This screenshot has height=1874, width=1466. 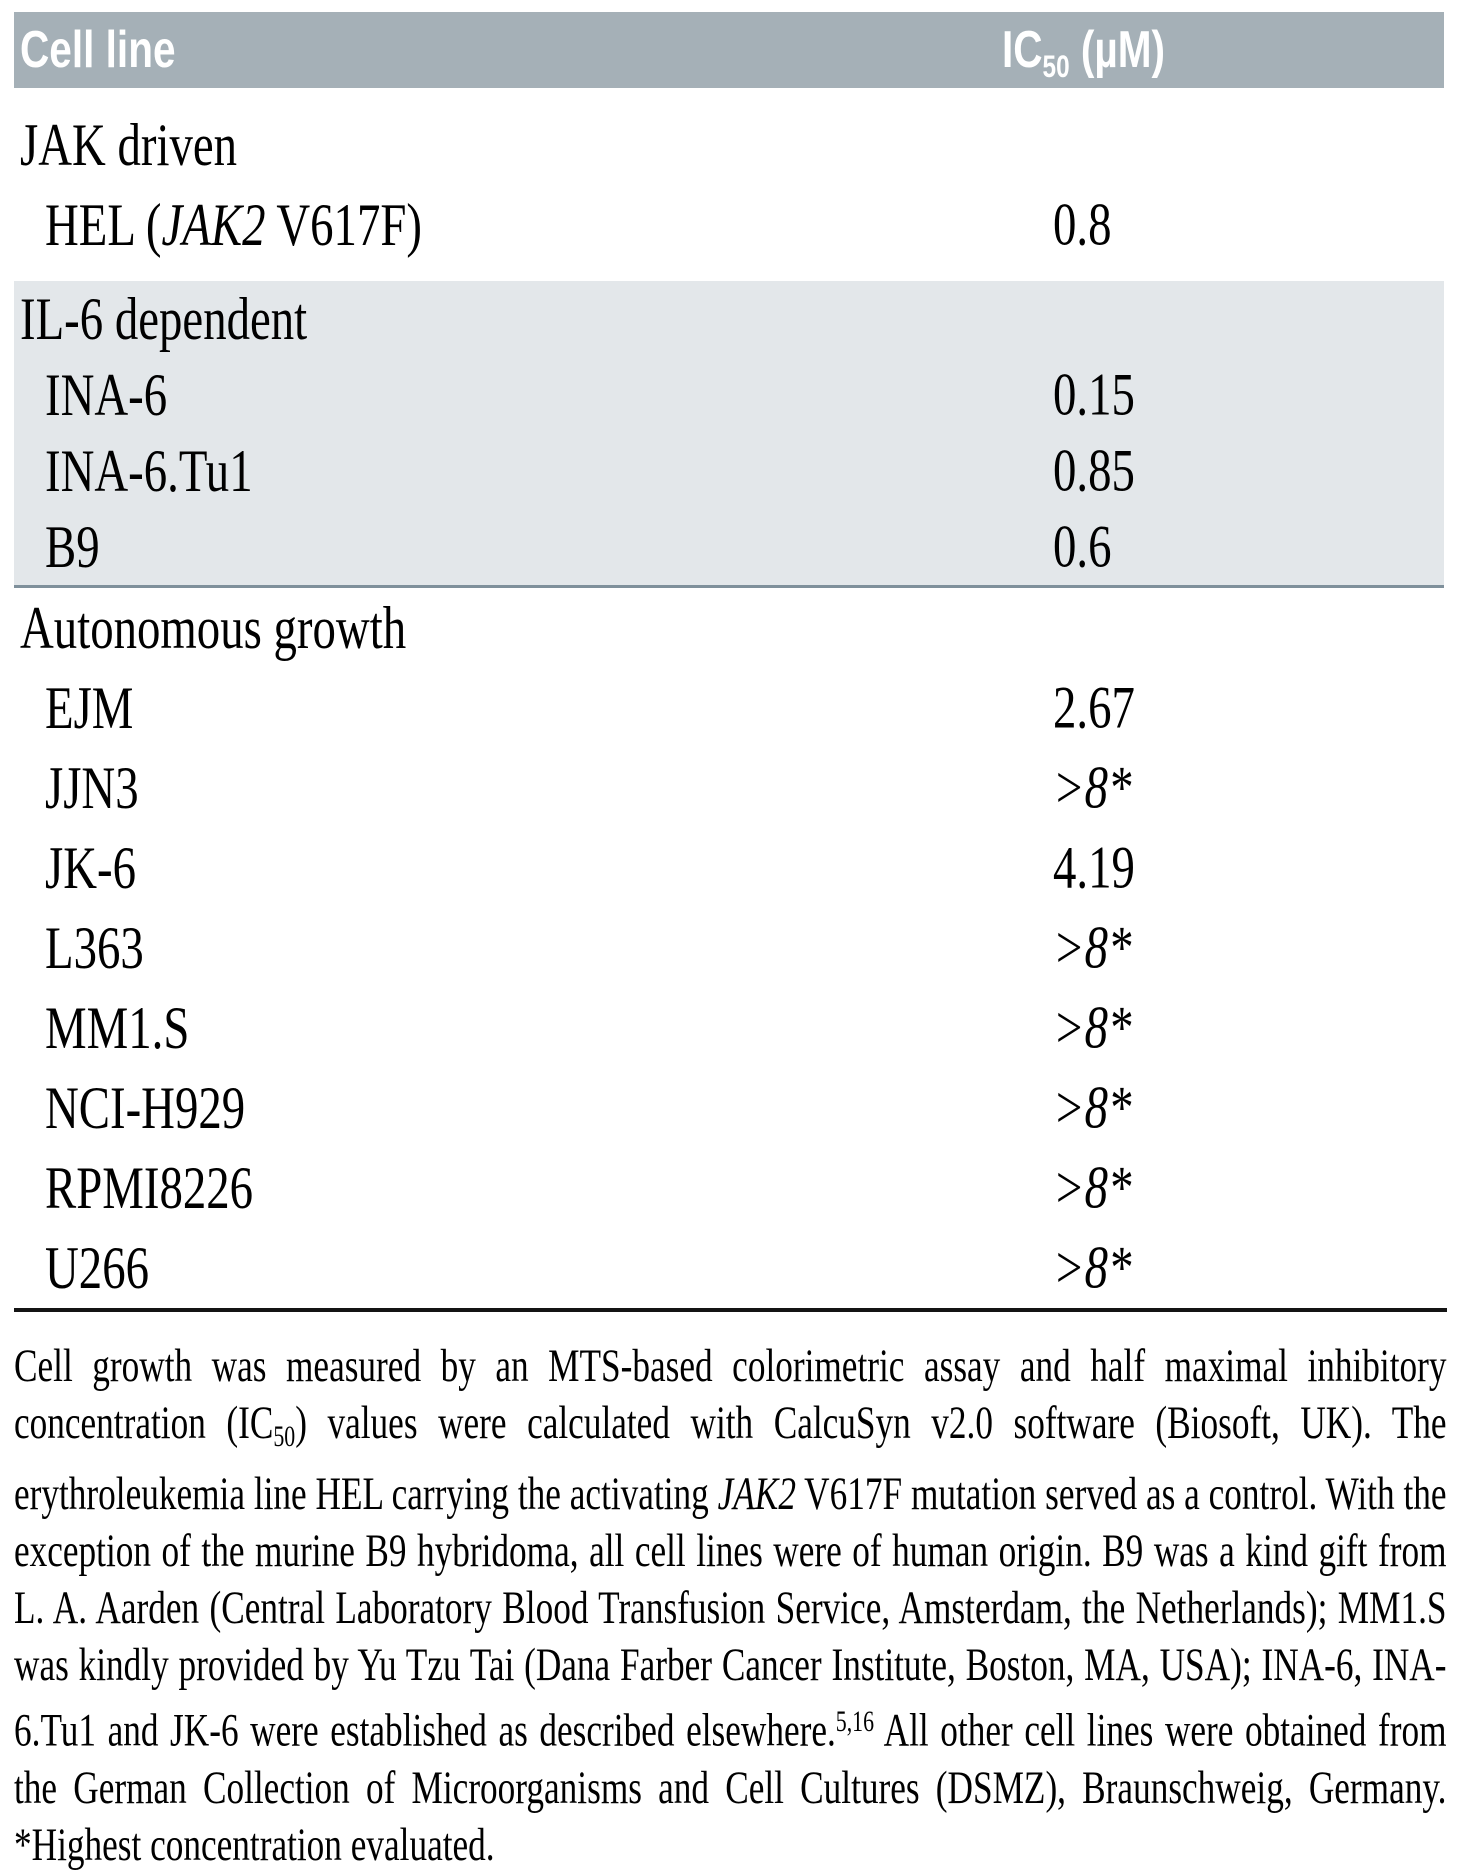 I want to click on section-label: JAK driven, so click(x=129, y=144).